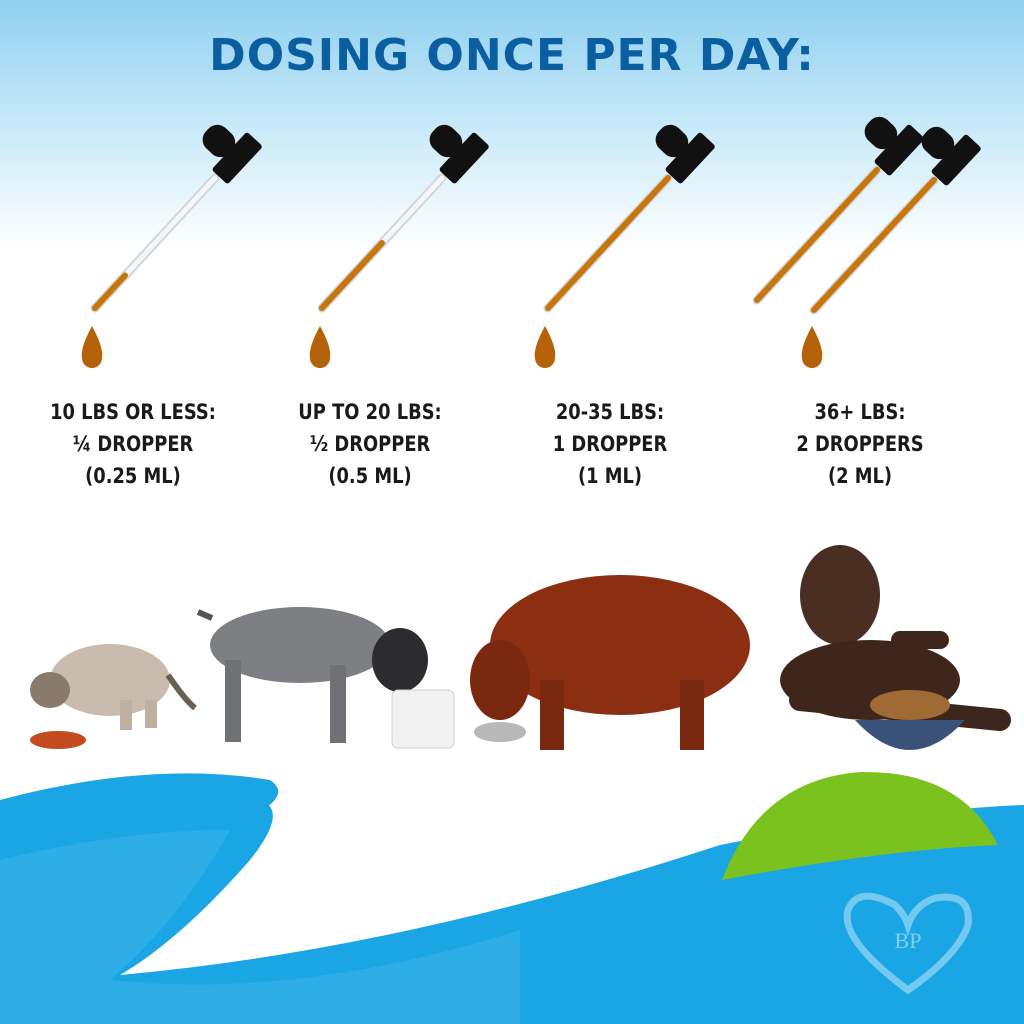 The height and width of the screenshot is (1024, 1024). Describe the element at coordinates (370, 412) in the screenshot. I see `dose-weight: UP TO 20 LBS:` at that location.